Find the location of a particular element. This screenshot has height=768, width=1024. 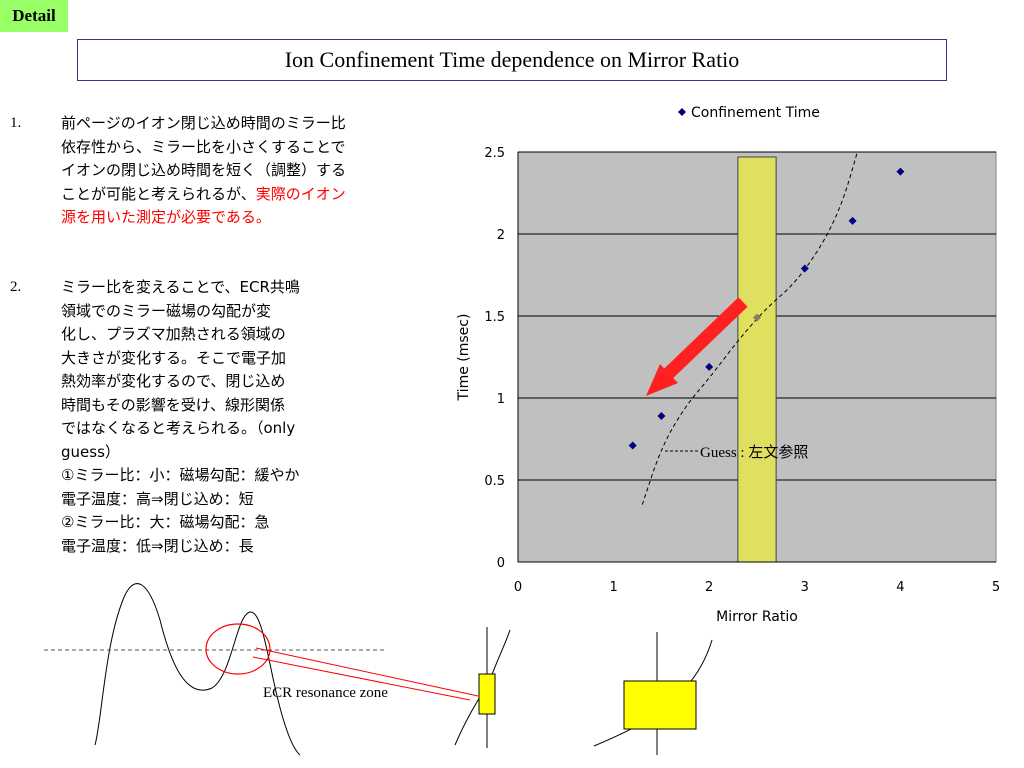

text-line: 化し、プラズマ加熱される領域の is located at coordinates (173, 334).